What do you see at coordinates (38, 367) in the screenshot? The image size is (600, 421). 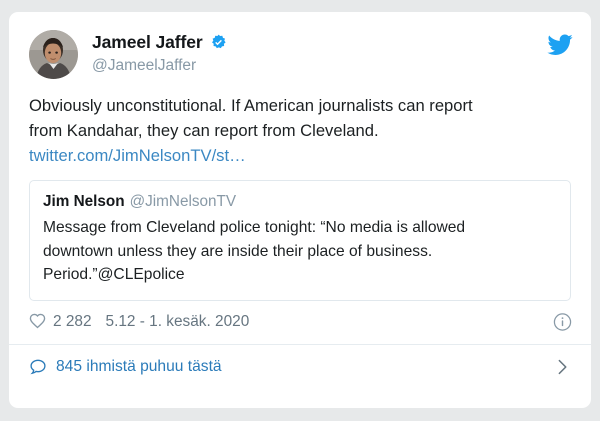 I see `speech-bubble-icon` at bounding box center [38, 367].